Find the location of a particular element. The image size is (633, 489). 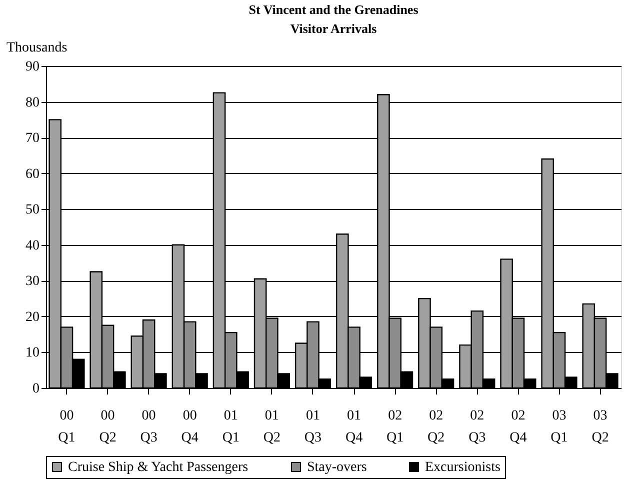

y-tick-label: 30 is located at coordinates (33, 282).